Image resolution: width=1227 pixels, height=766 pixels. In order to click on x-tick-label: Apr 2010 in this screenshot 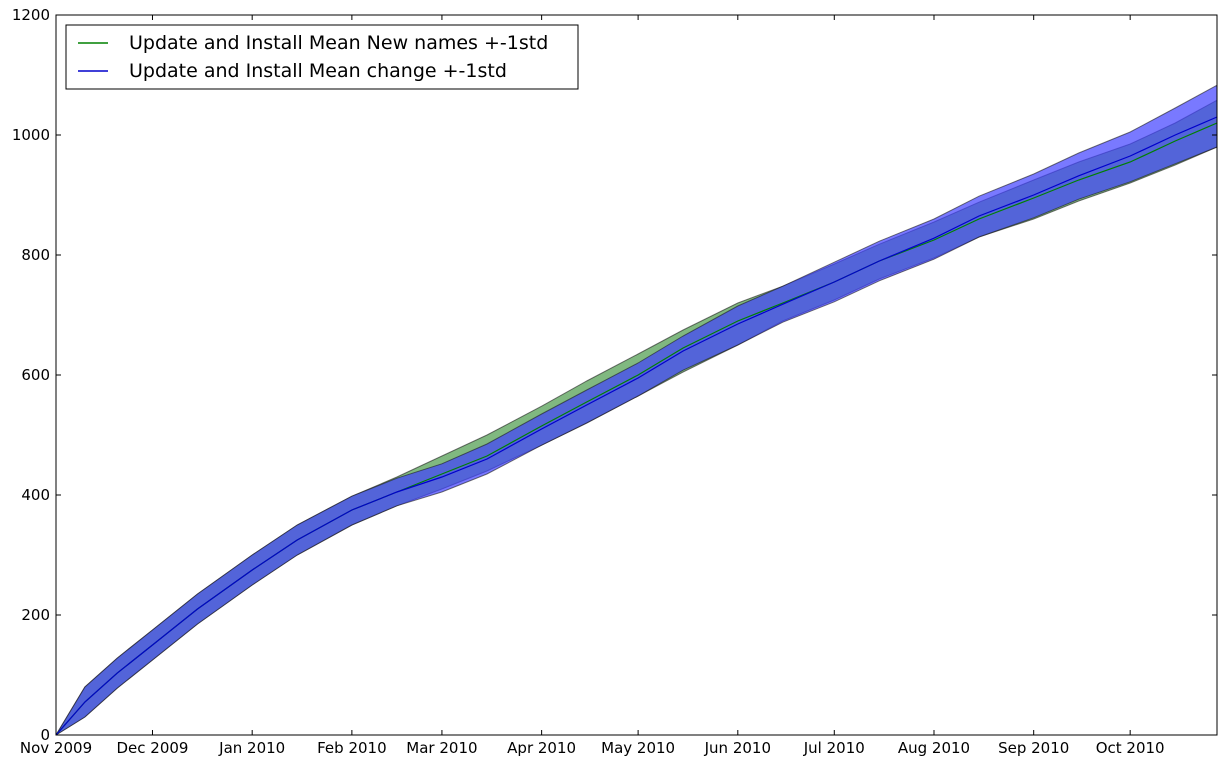, I will do `click(541, 748)`.